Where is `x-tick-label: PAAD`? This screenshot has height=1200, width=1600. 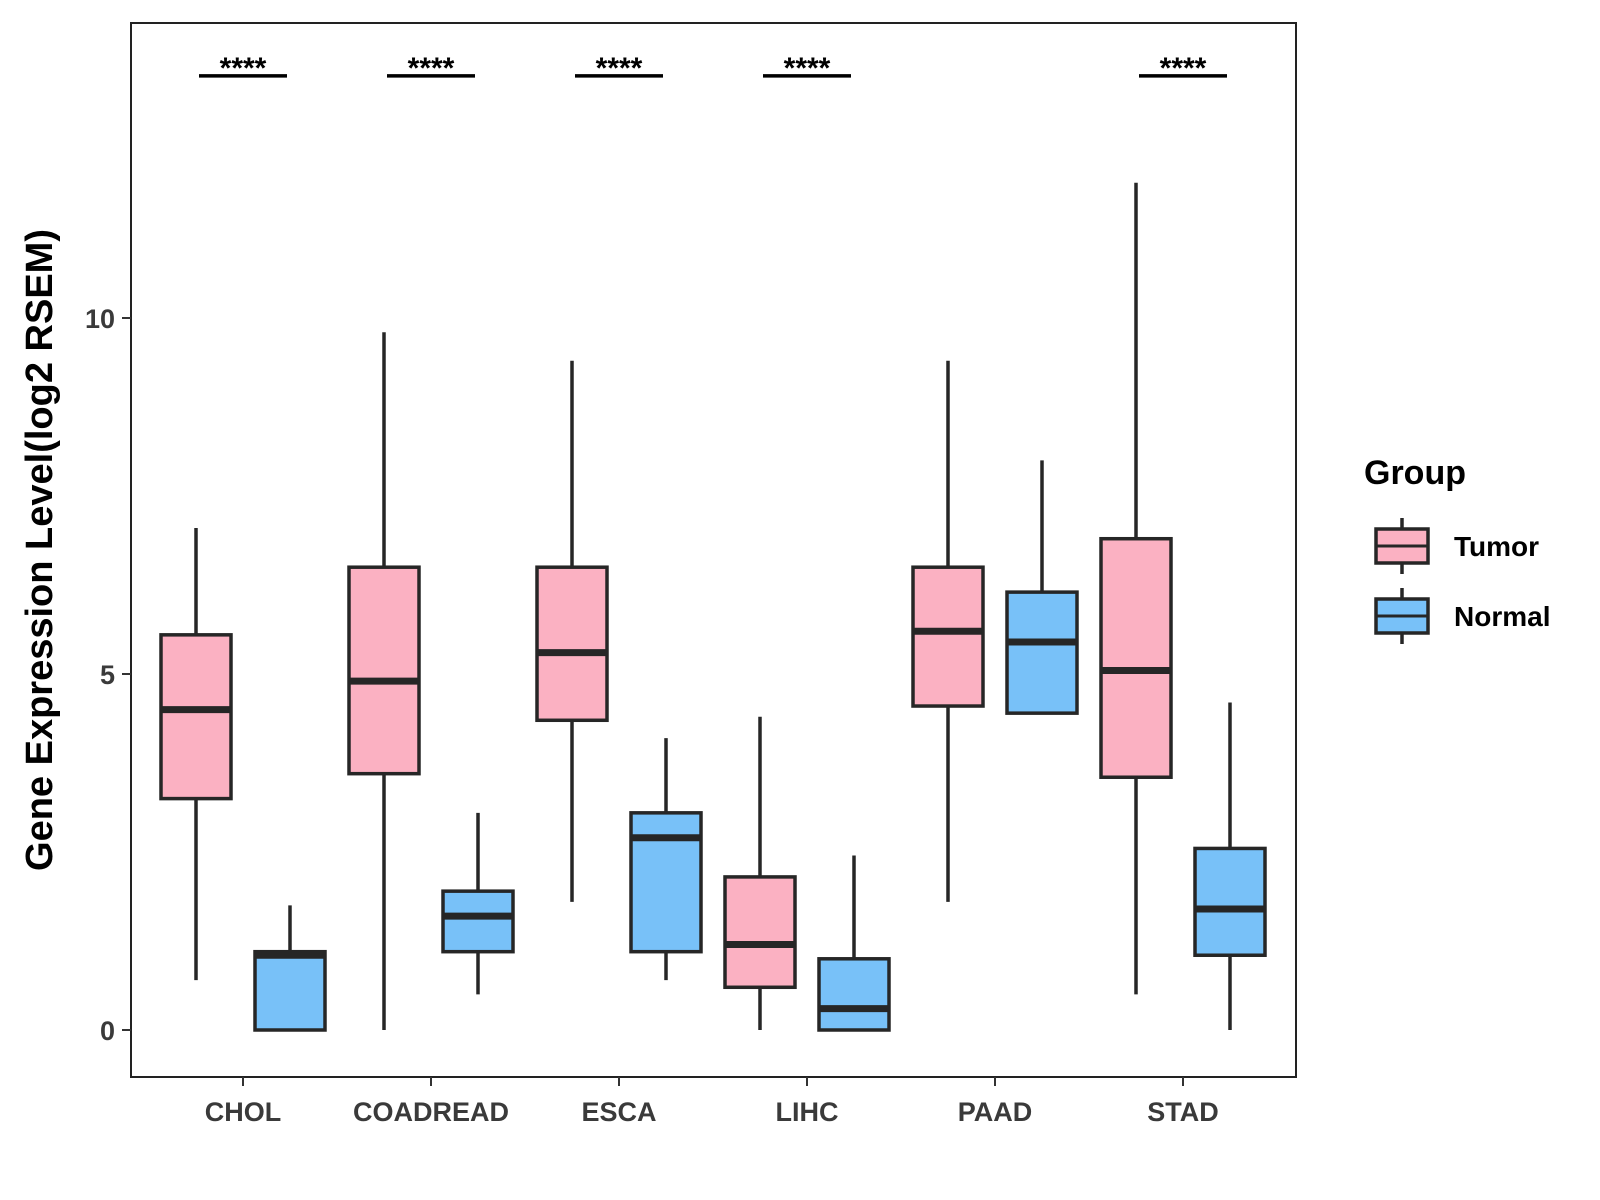
x-tick-label: PAAD is located at coordinates (995, 1112).